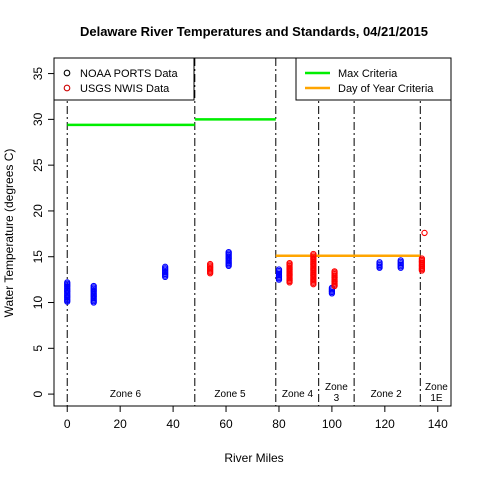 The height and width of the screenshot is (480, 480). I want to click on y-tick-label: 15, so click(38, 257).